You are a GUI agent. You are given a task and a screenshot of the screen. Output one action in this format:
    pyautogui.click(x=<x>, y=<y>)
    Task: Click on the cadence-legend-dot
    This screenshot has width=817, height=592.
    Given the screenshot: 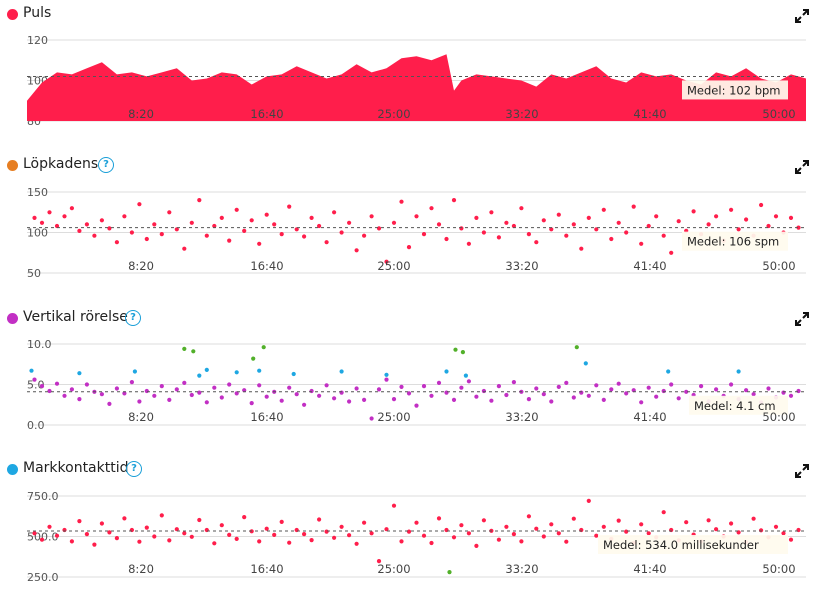 What is the action you would take?
    pyautogui.click(x=12, y=165)
    